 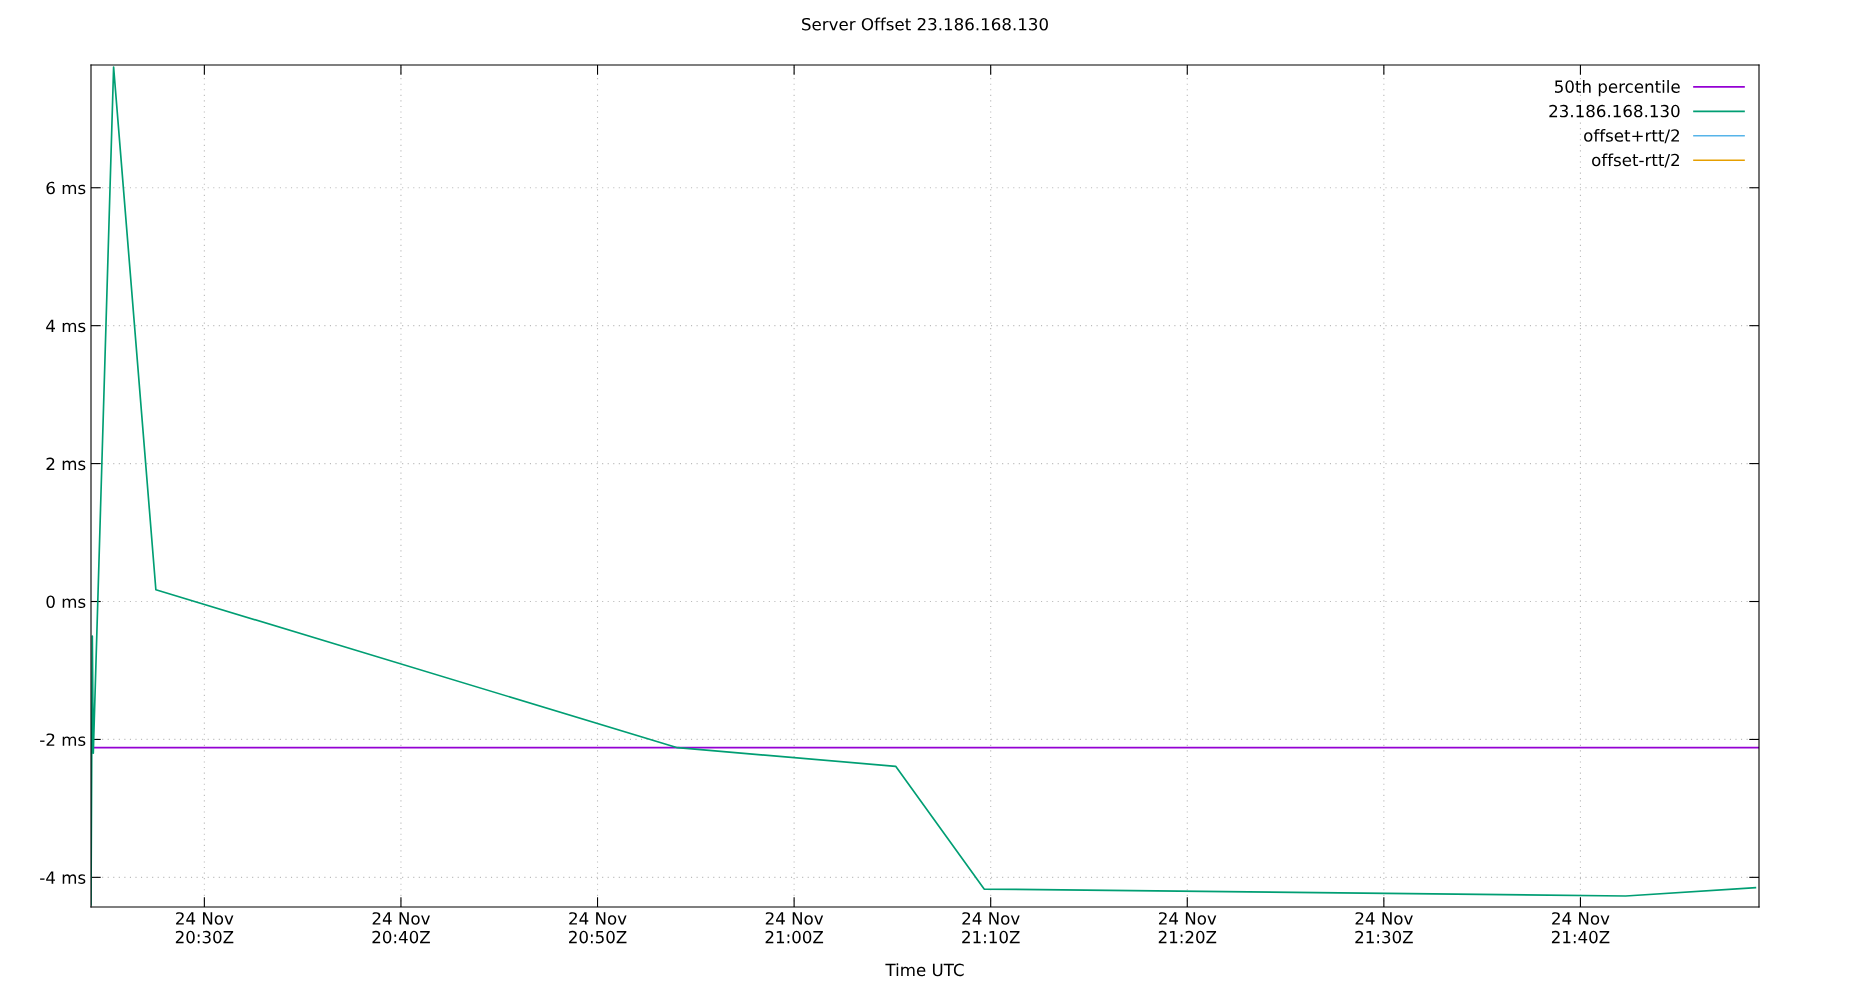 I want to click on y-tick-label: -2 ms, so click(x=63, y=739).